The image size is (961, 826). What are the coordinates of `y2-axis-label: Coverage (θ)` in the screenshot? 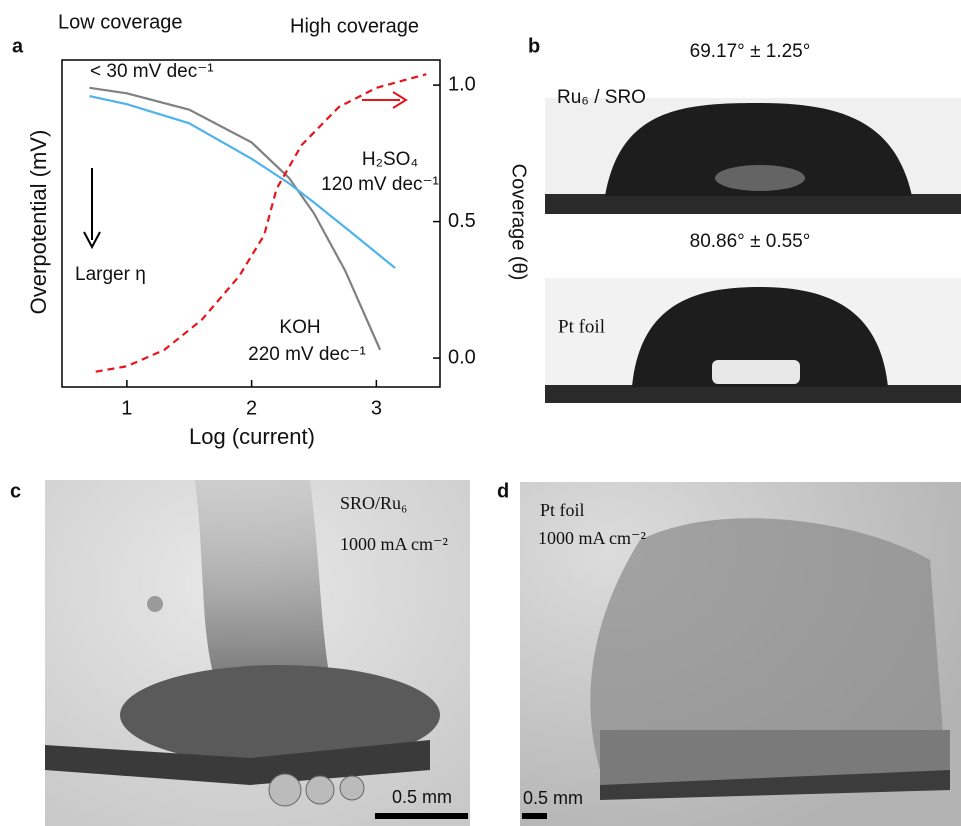 It's located at (519, 222).